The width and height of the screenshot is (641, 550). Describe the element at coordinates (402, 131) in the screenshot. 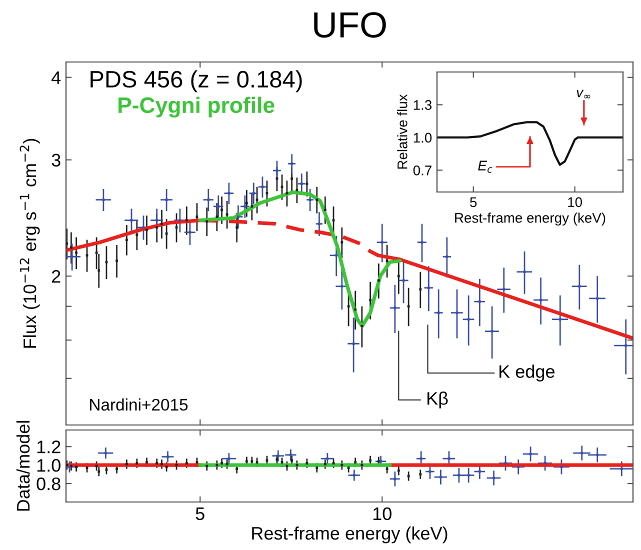

I see `y-axis-title: Relative flux` at that location.